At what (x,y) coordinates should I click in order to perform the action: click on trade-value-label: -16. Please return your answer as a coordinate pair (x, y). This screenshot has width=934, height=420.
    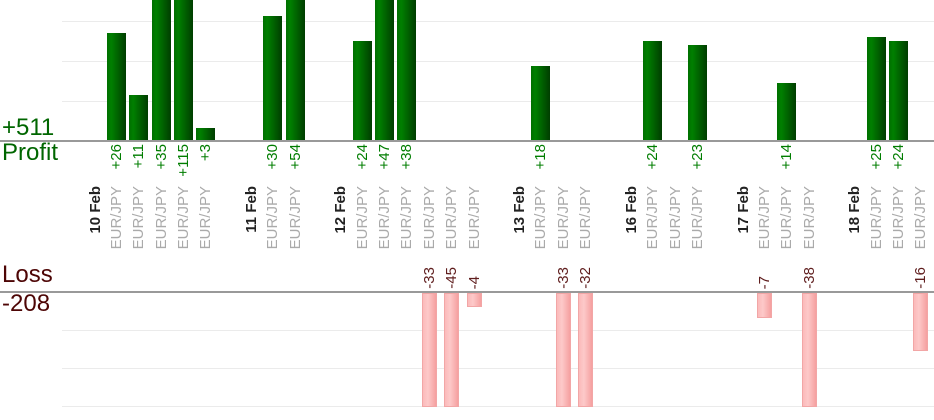
    Looking at the image, I should click on (921, 278).